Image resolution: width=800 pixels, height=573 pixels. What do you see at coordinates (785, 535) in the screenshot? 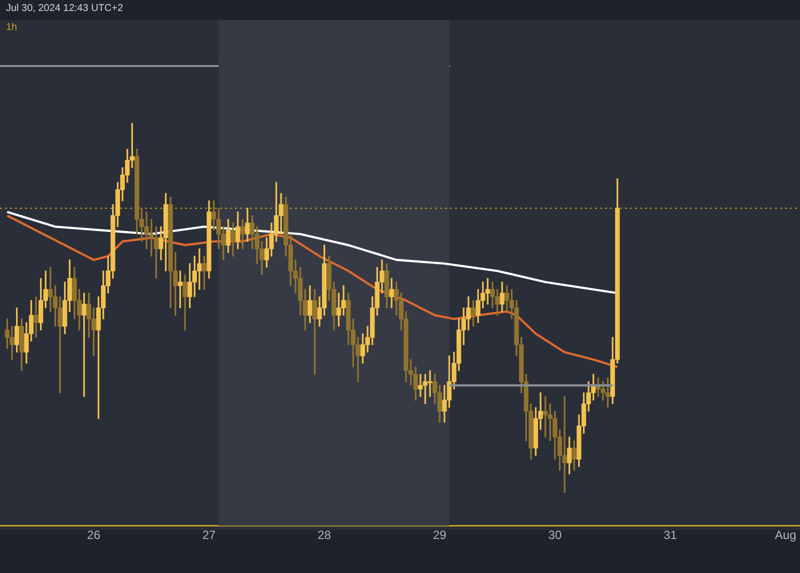
I see `x-tick-label: Aug` at bounding box center [785, 535].